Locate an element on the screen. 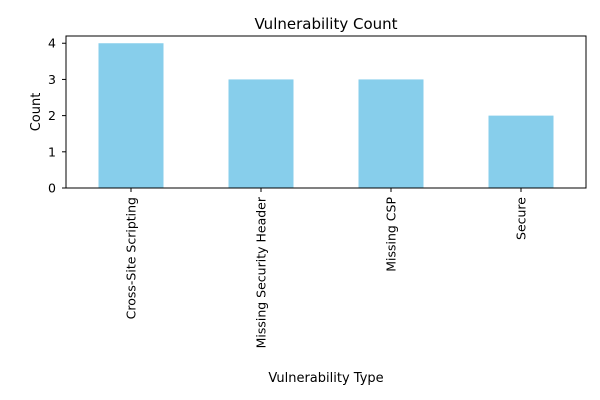  x-tick-label: Missing Security Header is located at coordinates (261, 272).